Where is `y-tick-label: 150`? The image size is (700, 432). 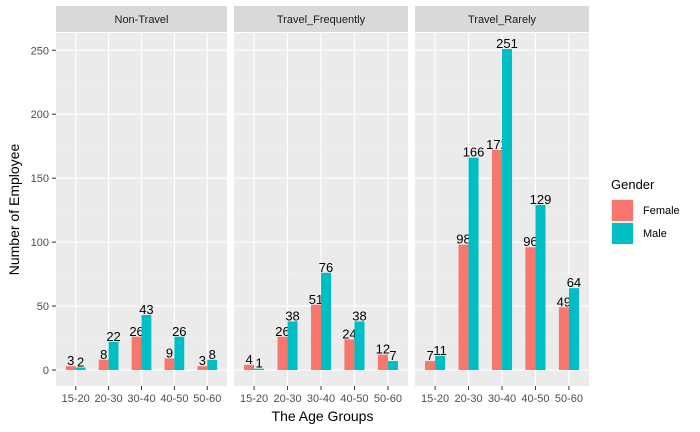 y-tick-label: 150 is located at coordinates (40, 179).